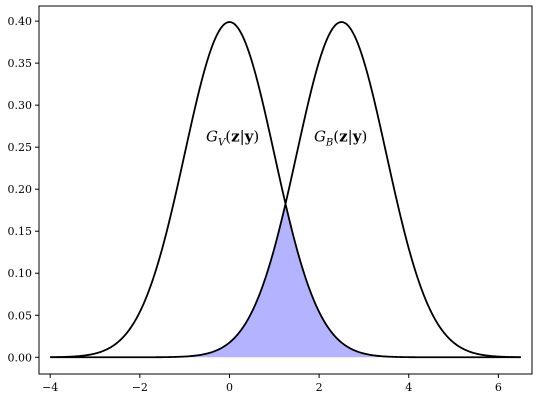  Describe the element at coordinates (20, 357) in the screenshot. I see `y-tick-label: 0.00` at that location.